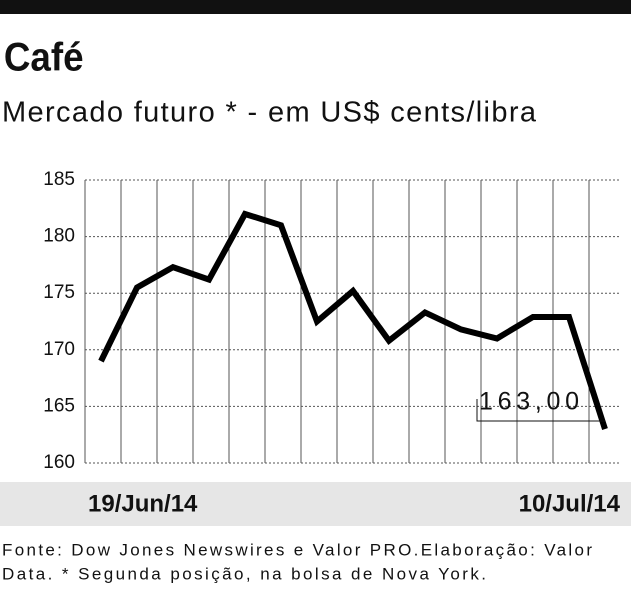 This screenshot has height=605, width=631. What do you see at coordinates (143, 503) in the screenshot?
I see `x-tick-label: 19/Jun/14` at bounding box center [143, 503].